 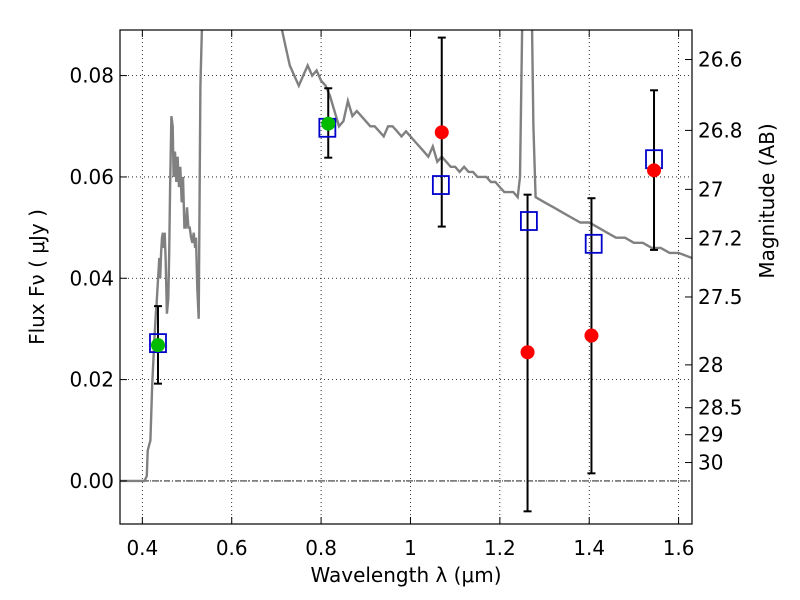 What do you see at coordinates (679, 548) in the screenshot?
I see `x-tick-label: 1.6` at bounding box center [679, 548].